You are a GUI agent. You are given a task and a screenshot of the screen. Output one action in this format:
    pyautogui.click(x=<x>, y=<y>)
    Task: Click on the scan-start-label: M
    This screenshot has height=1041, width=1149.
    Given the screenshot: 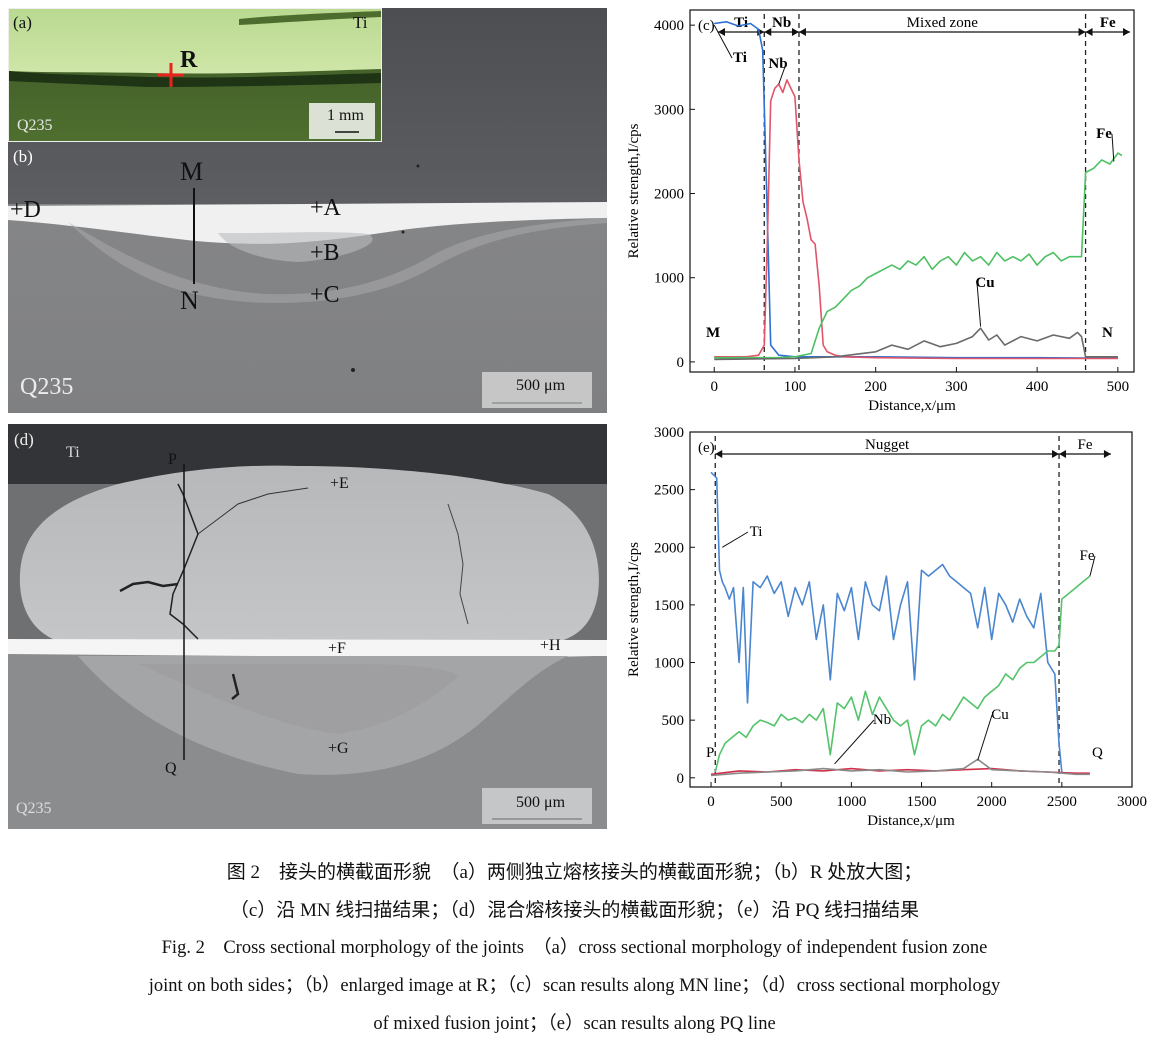 What is the action you would take?
    pyautogui.click(x=713, y=333)
    